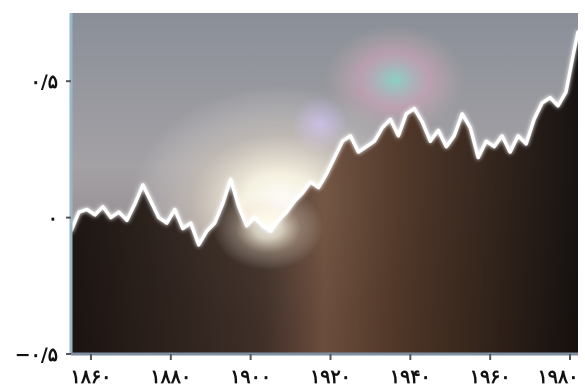 The width and height of the screenshot is (585, 390). What do you see at coordinates (36, 355) in the screenshot?
I see `y-tick-label: −۰/۵` at bounding box center [36, 355].